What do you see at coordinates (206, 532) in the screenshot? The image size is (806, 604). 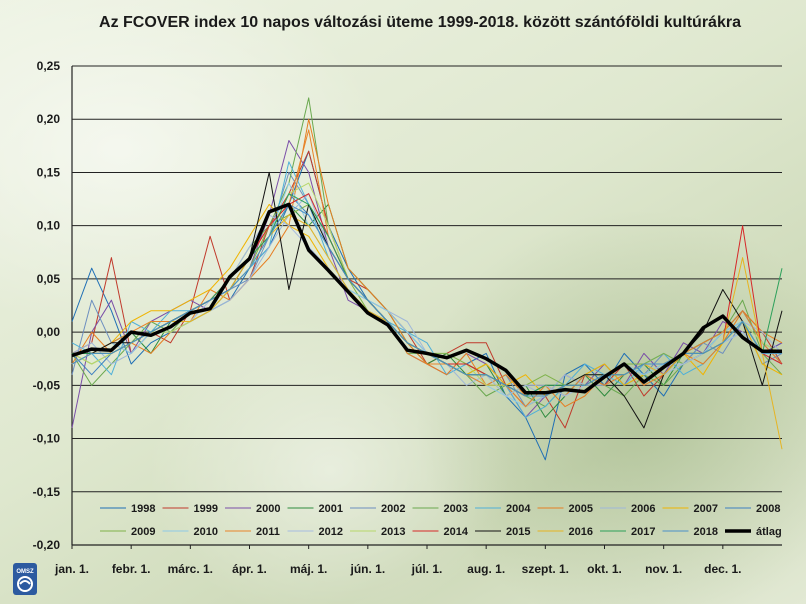 I see `legend-label: 2010` at bounding box center [206, 532].